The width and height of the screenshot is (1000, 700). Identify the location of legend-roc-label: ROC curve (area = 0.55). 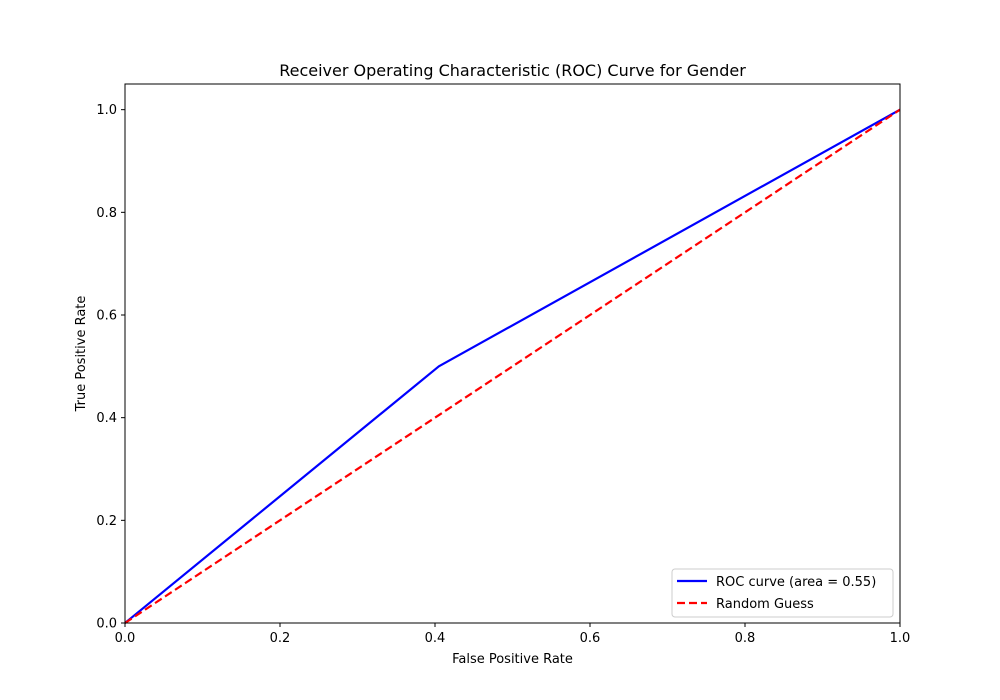
(796, 582).